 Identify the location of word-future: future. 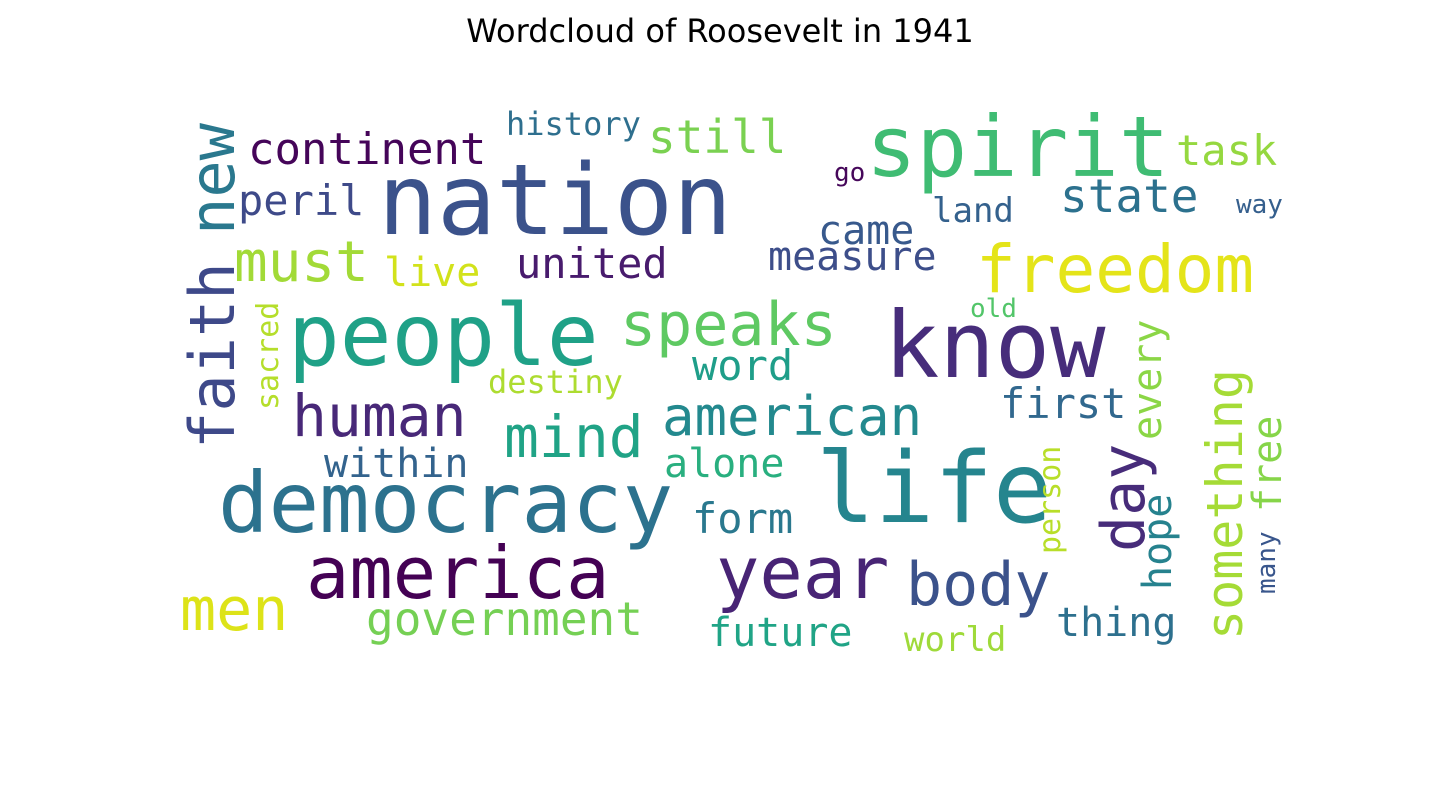
(780, 633).